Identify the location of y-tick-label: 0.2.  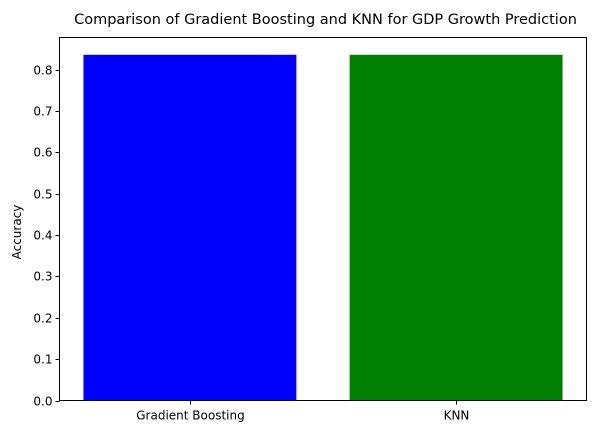
(42, 319).